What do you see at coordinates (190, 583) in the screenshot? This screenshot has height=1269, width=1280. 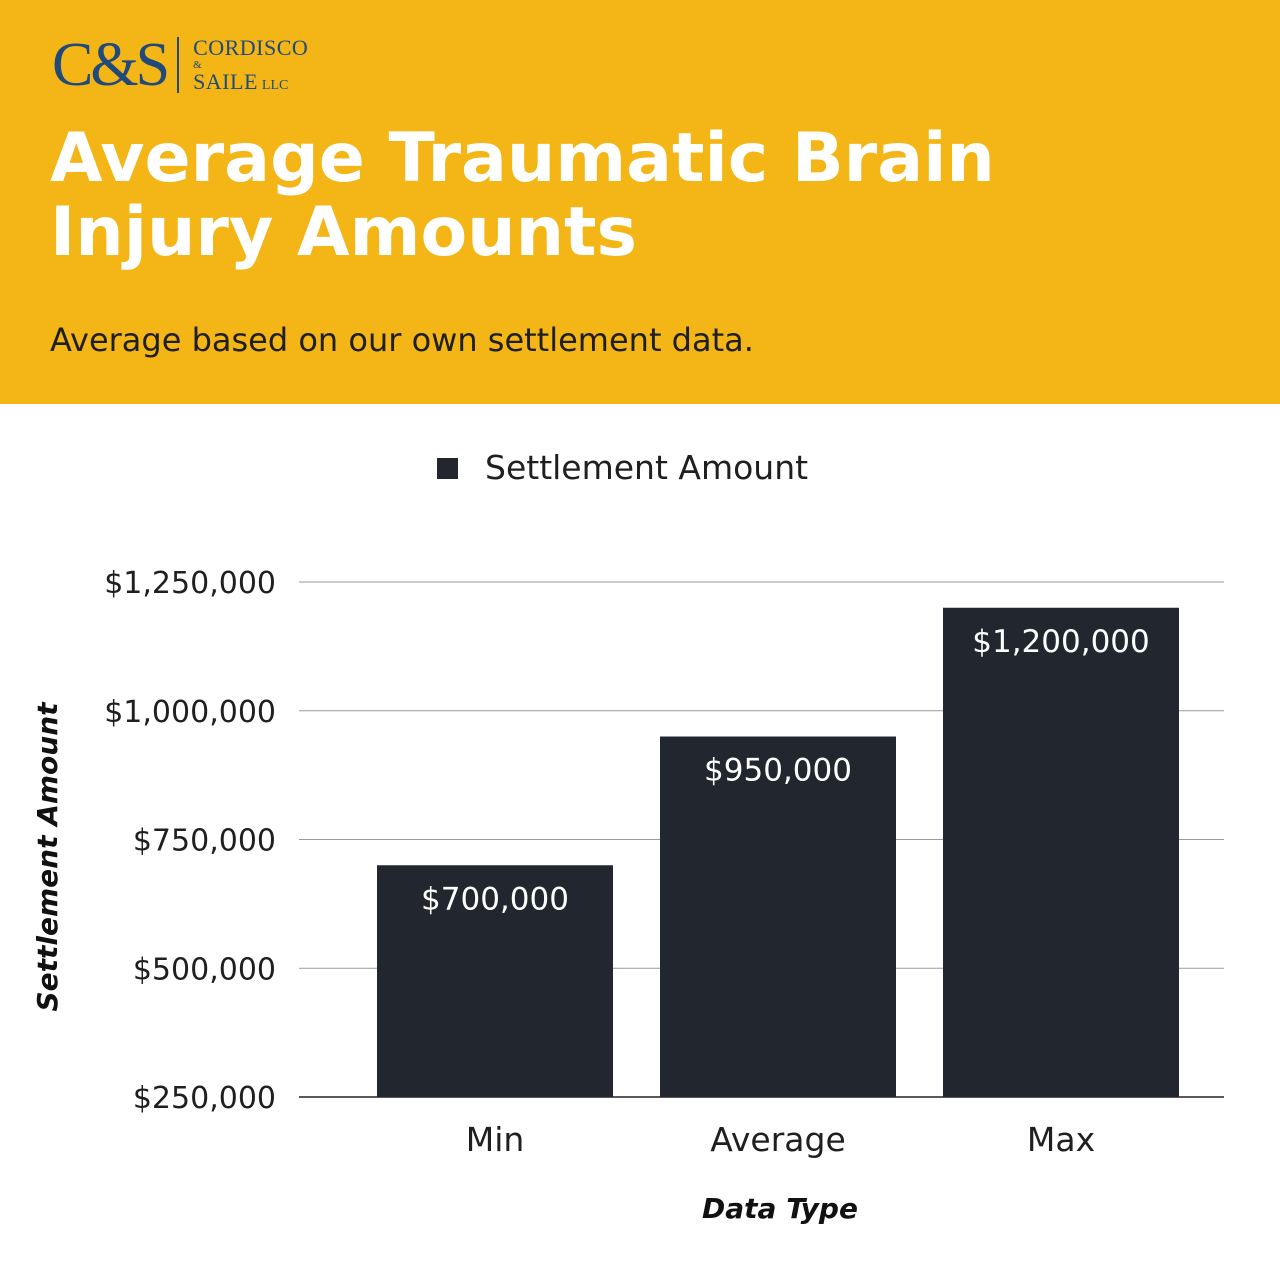 I see `y-tick-label: $1,250,000` at bounding box center [190, 583].